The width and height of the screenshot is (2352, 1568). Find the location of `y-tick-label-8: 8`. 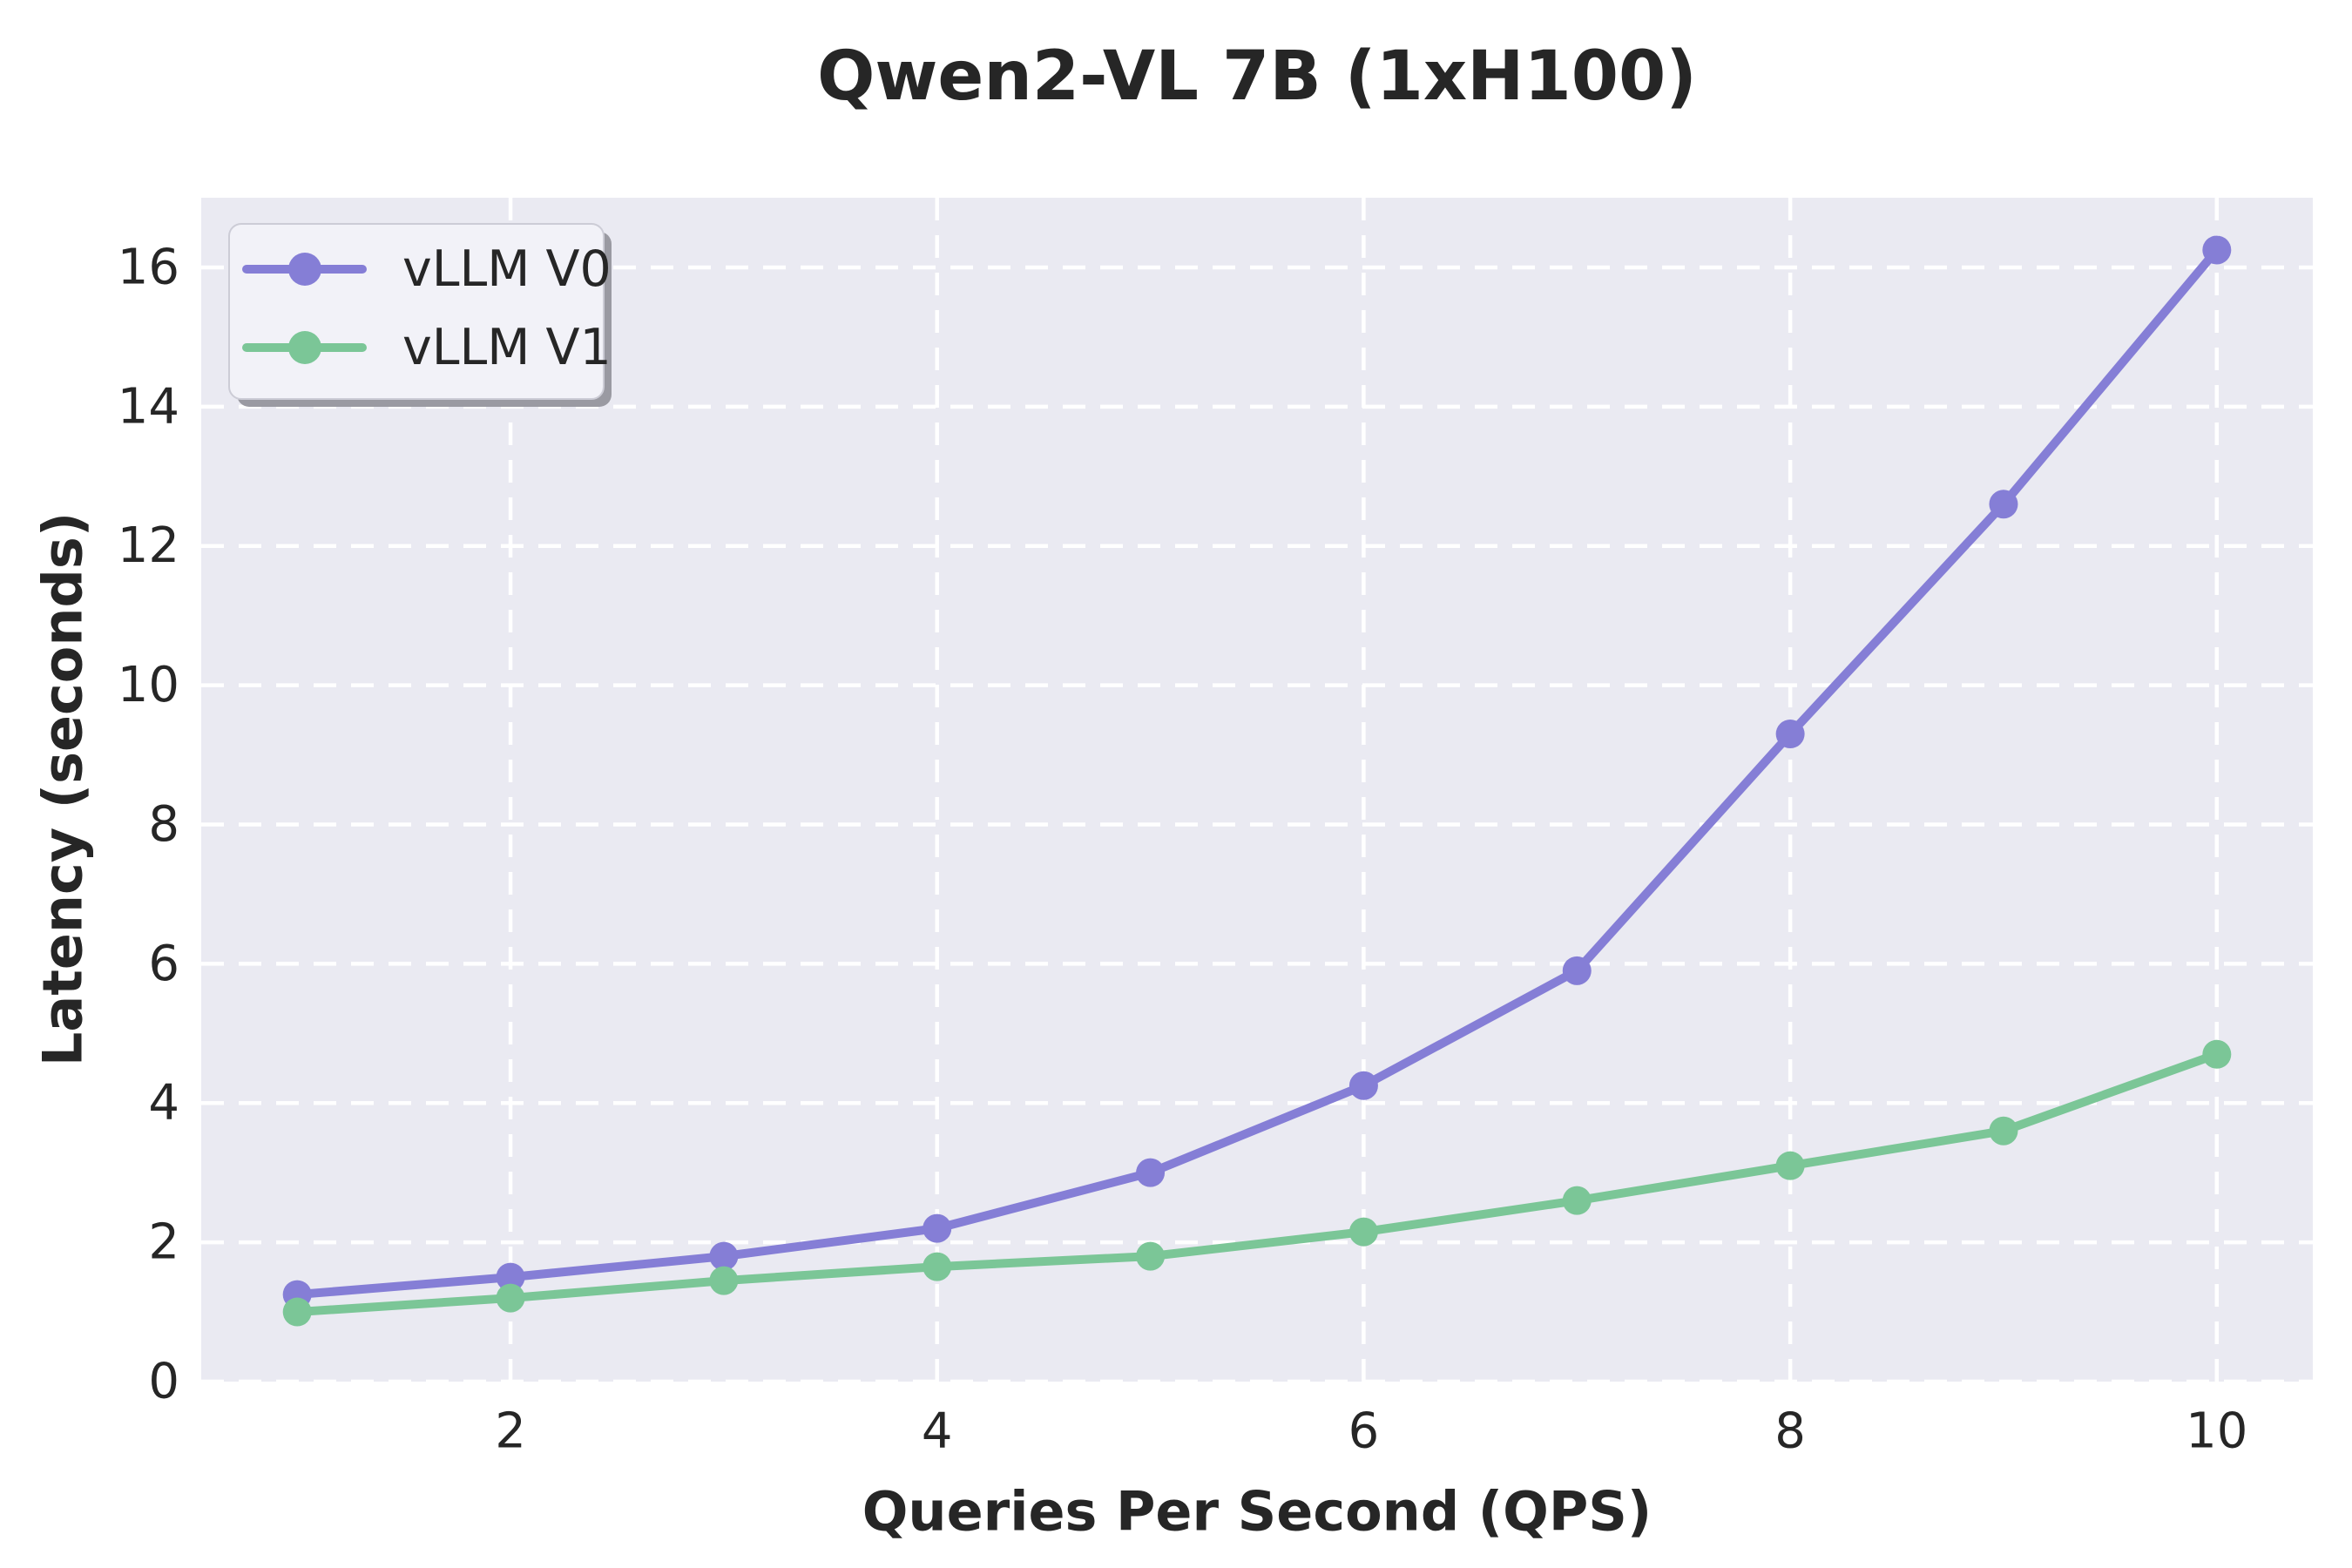

y-tick-label-8: 8 is located at coordinates (163, 825).